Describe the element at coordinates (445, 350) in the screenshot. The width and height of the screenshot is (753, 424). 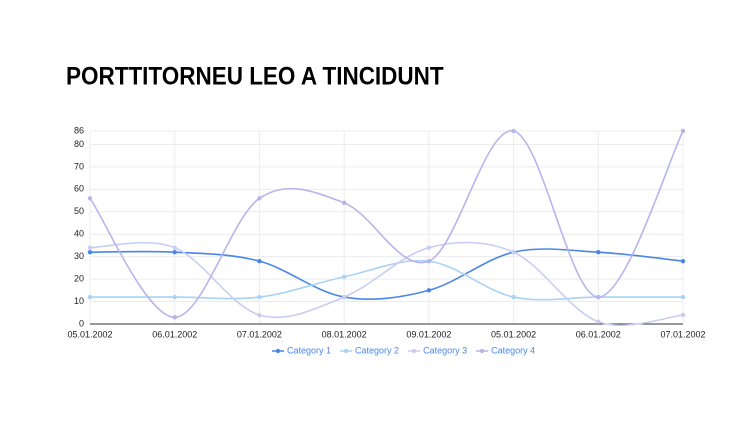
I see `legend-label: Category 3` at that location.